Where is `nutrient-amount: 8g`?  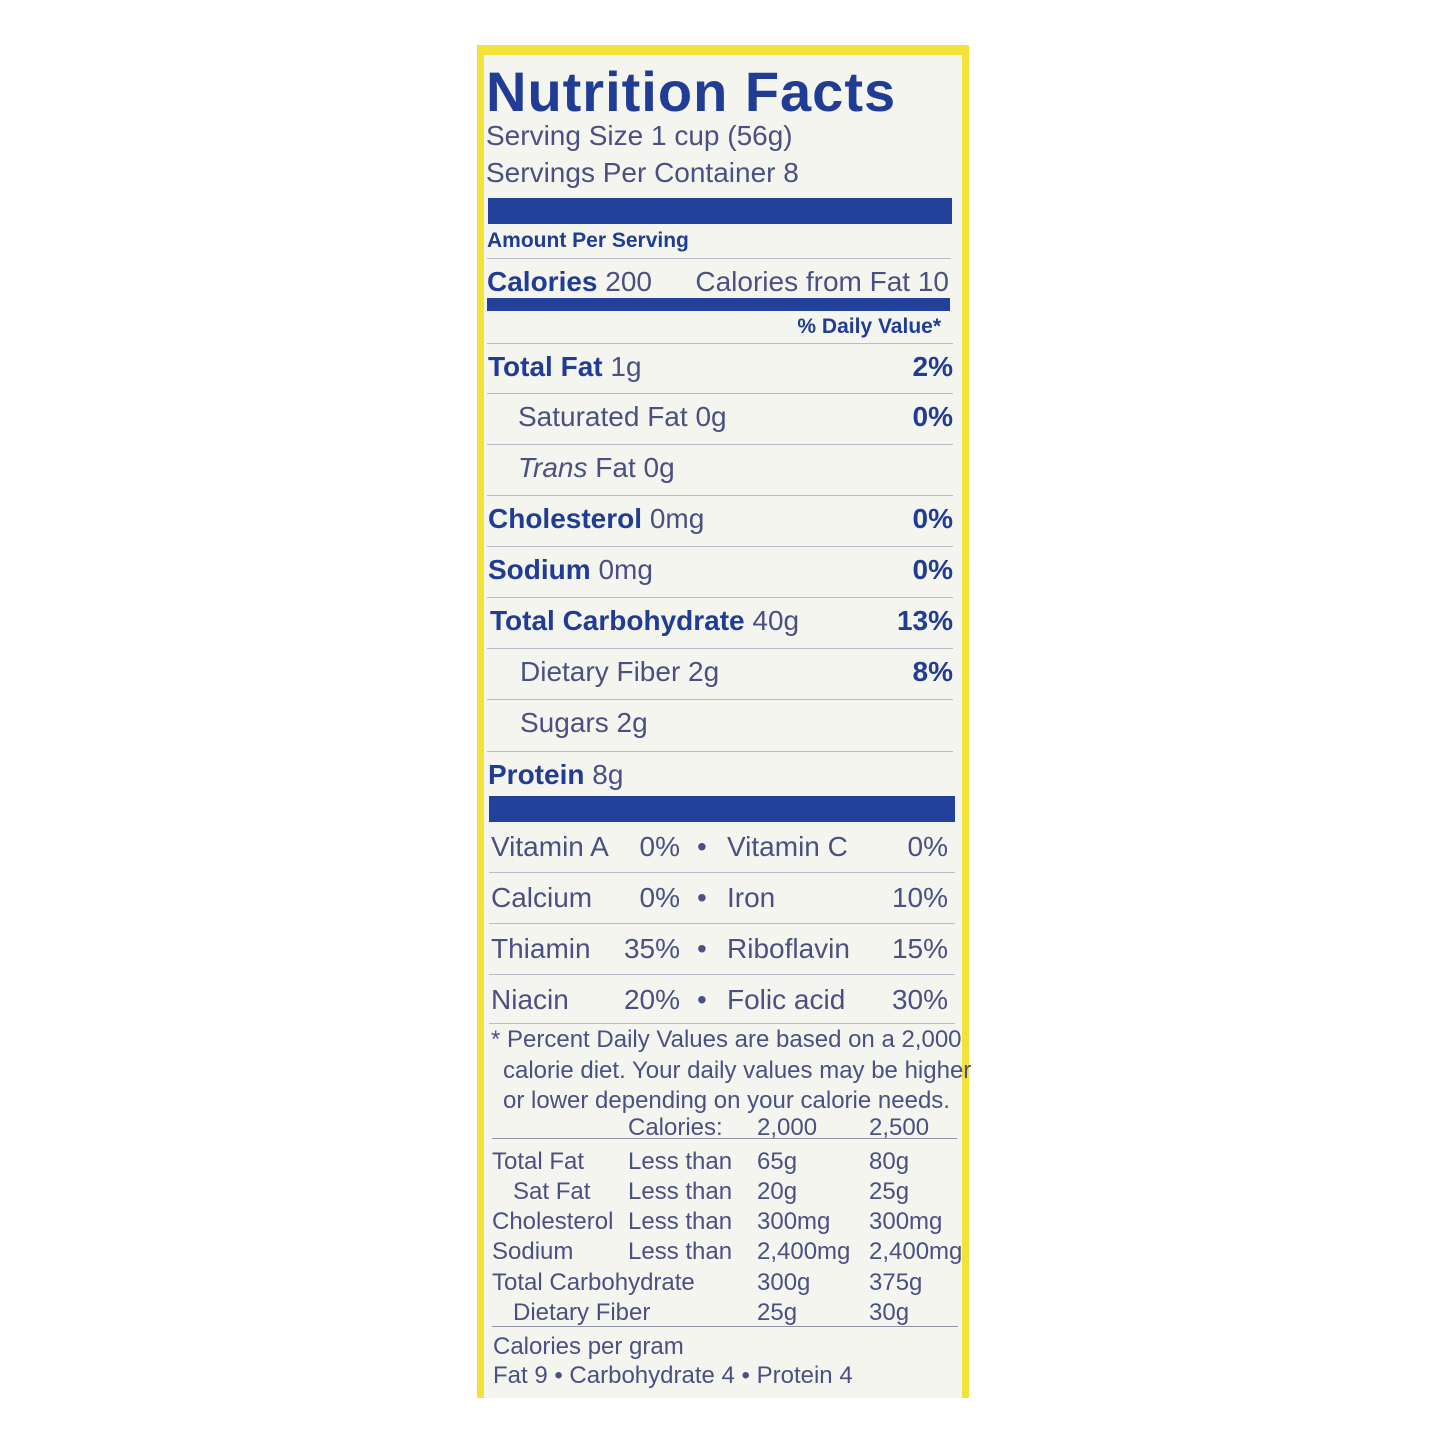
nutrient-amount: 8g is located at coordinates (608, 774).